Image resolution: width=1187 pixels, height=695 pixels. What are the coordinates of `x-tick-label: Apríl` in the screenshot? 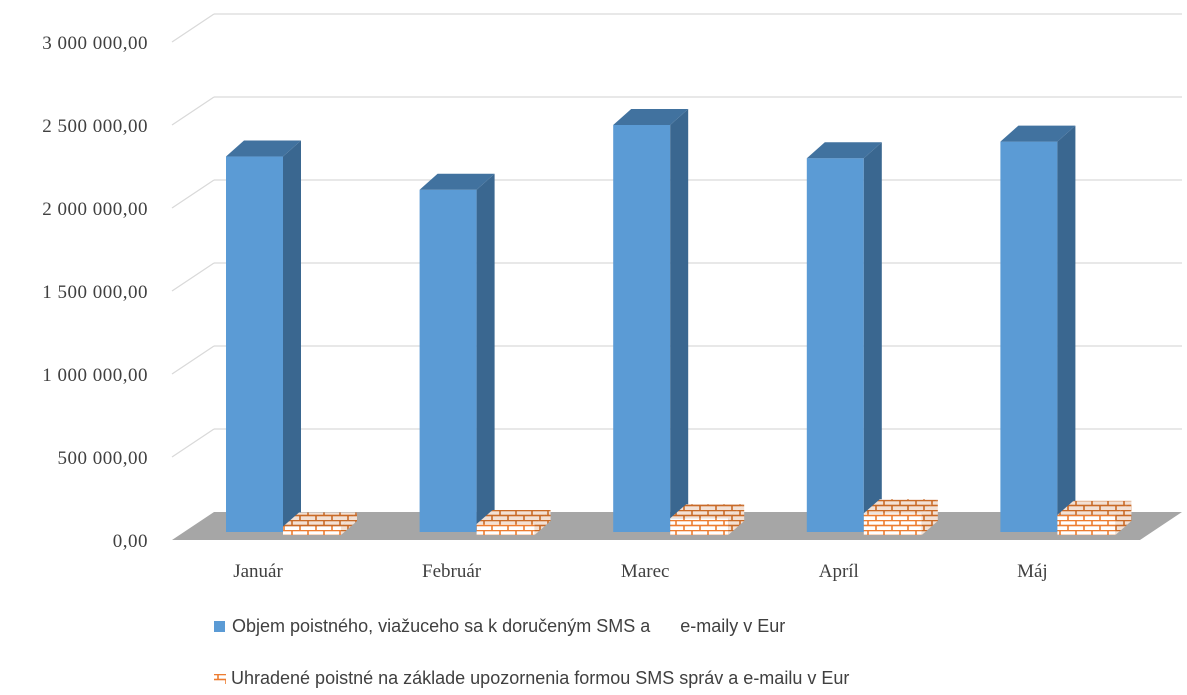 It's located at (839, 571).